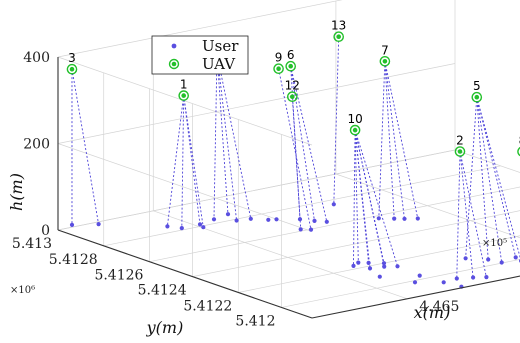  What do you see at coordinates (439, 307) in the screenshot?
I see `x-tick-label: 4.465` at bounding box center [439, 307].